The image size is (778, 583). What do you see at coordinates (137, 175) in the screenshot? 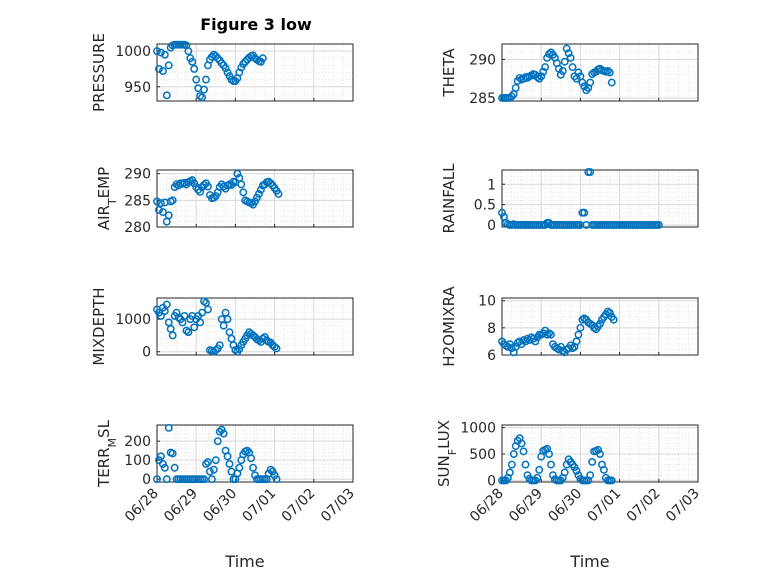
I see `y-tick-label: 290` at bounding box center [137, 175].